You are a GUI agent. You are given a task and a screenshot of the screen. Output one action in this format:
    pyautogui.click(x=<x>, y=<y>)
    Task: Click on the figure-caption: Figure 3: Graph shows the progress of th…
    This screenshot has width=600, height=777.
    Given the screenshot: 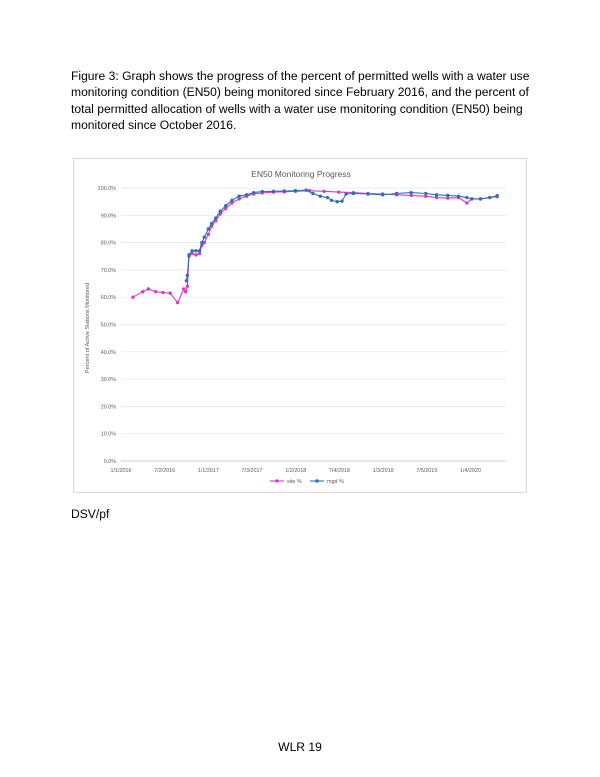 What is the action you would take?
    pyautogui.click(x=300, y=101)
    